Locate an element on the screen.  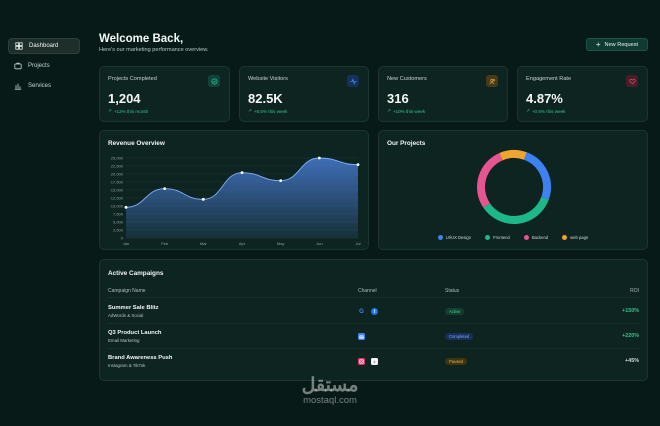
column-header-channel: Channel is located at coordinates (367, 291).